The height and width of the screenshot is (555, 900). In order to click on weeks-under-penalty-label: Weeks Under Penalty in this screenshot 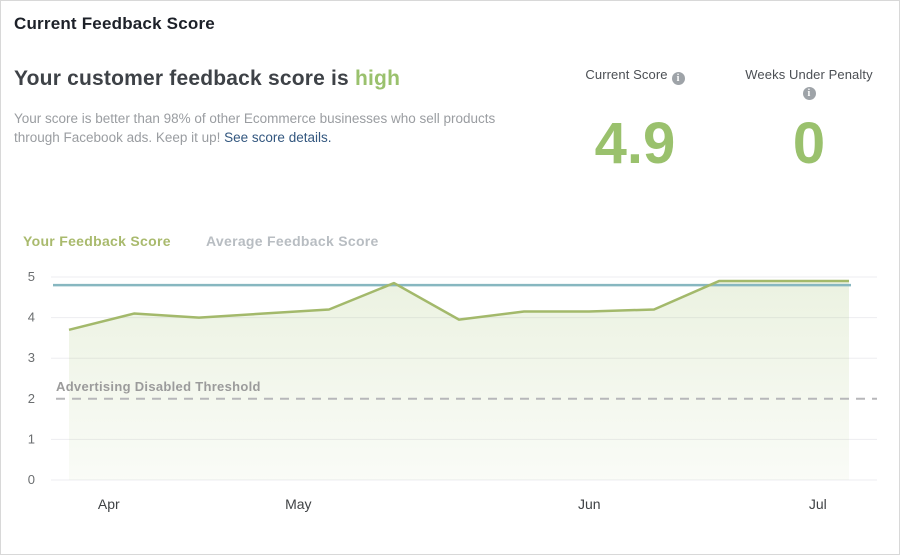, I will do `click(809, 74)`.